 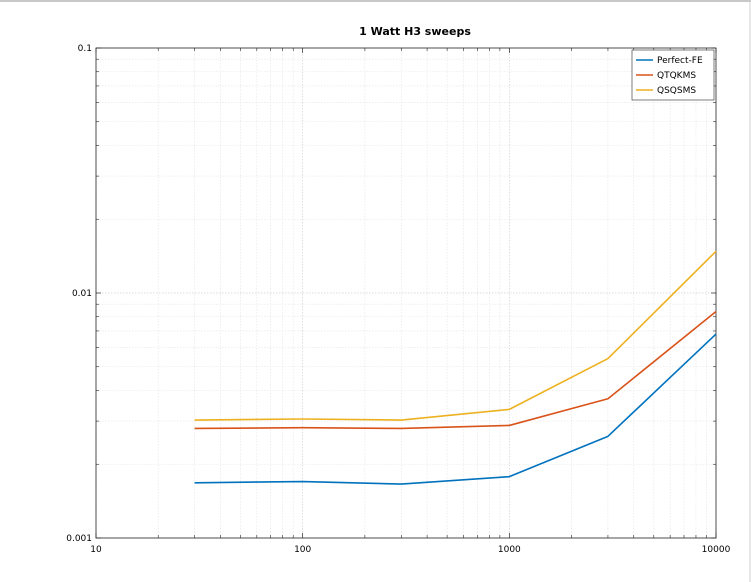 I want to click on series-line-qtqkms, so click(x=455, y=370).